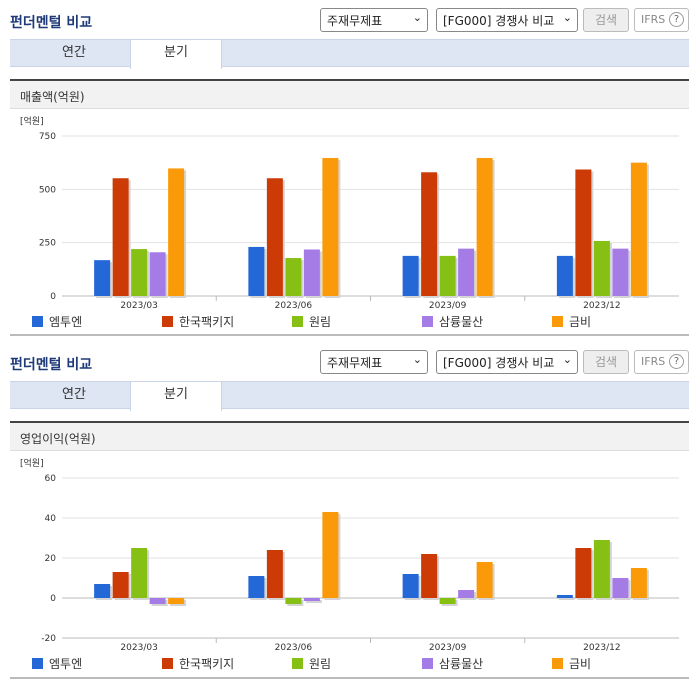 The image size is (696, 684). Describe the element at coordinates (51, 519) in the screenshot. I see `y-tick-label: 40` at that location.